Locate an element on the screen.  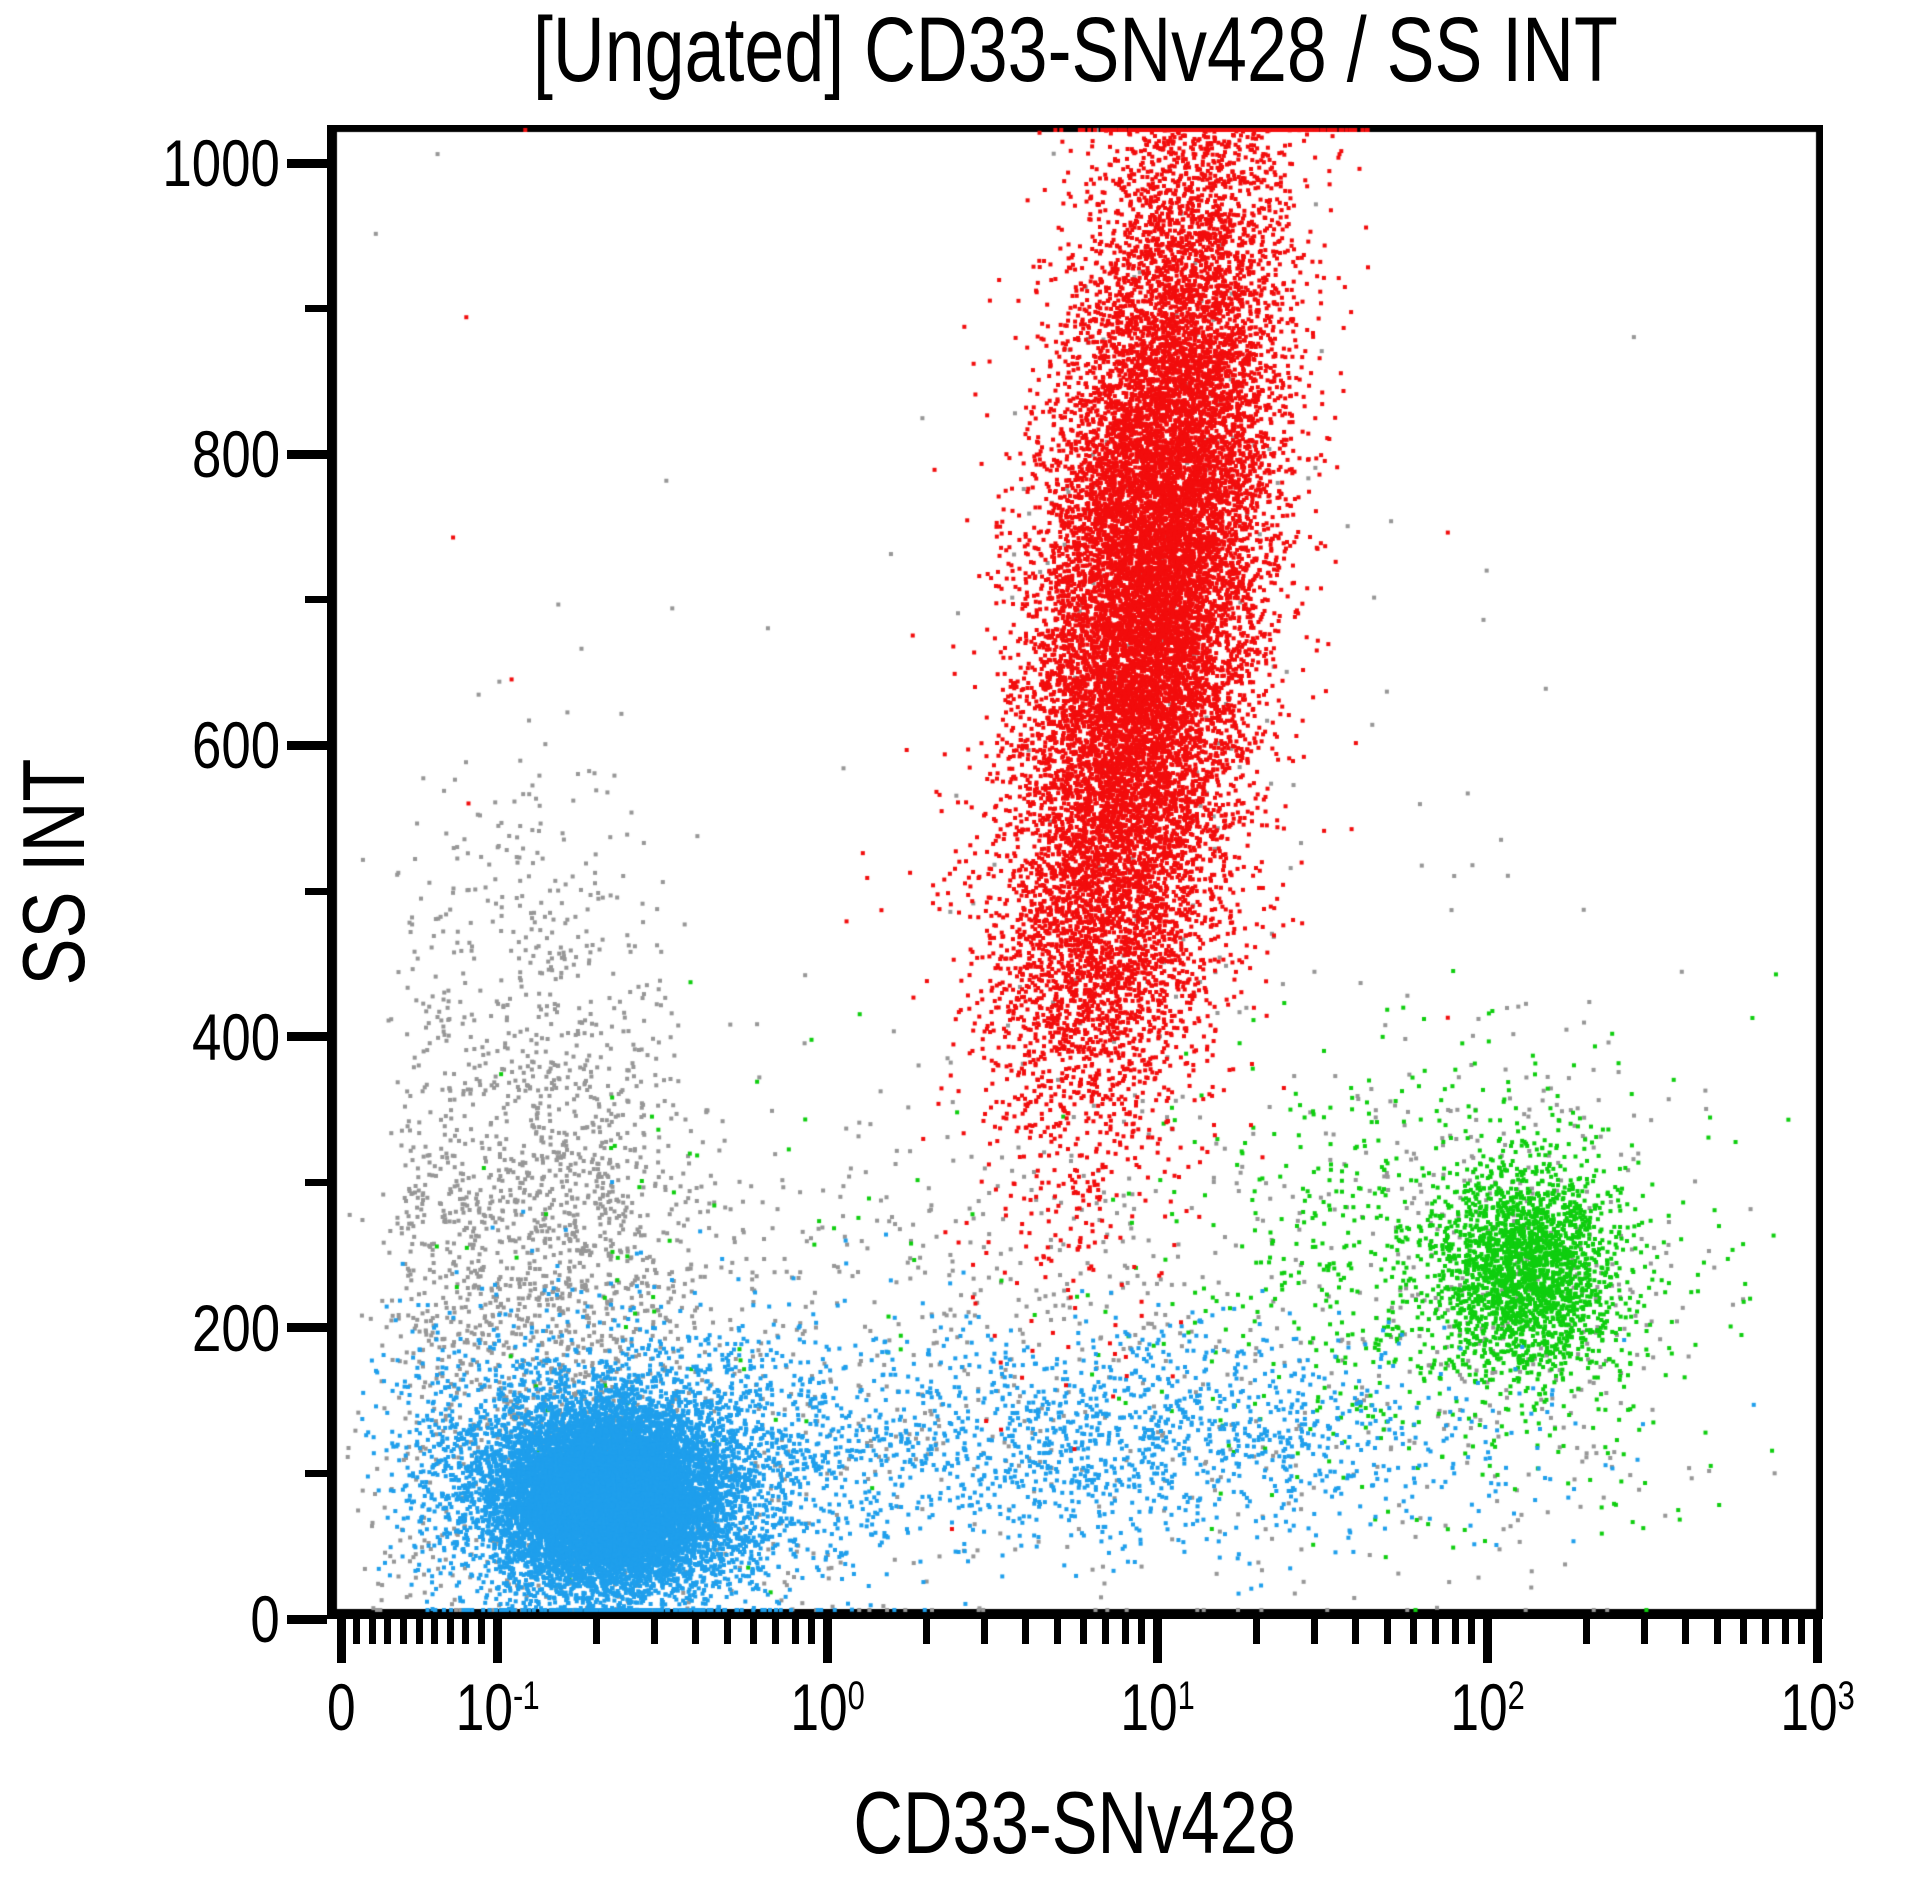
x-tick-label: 10¹ is located at coordinates (1157, 1707).